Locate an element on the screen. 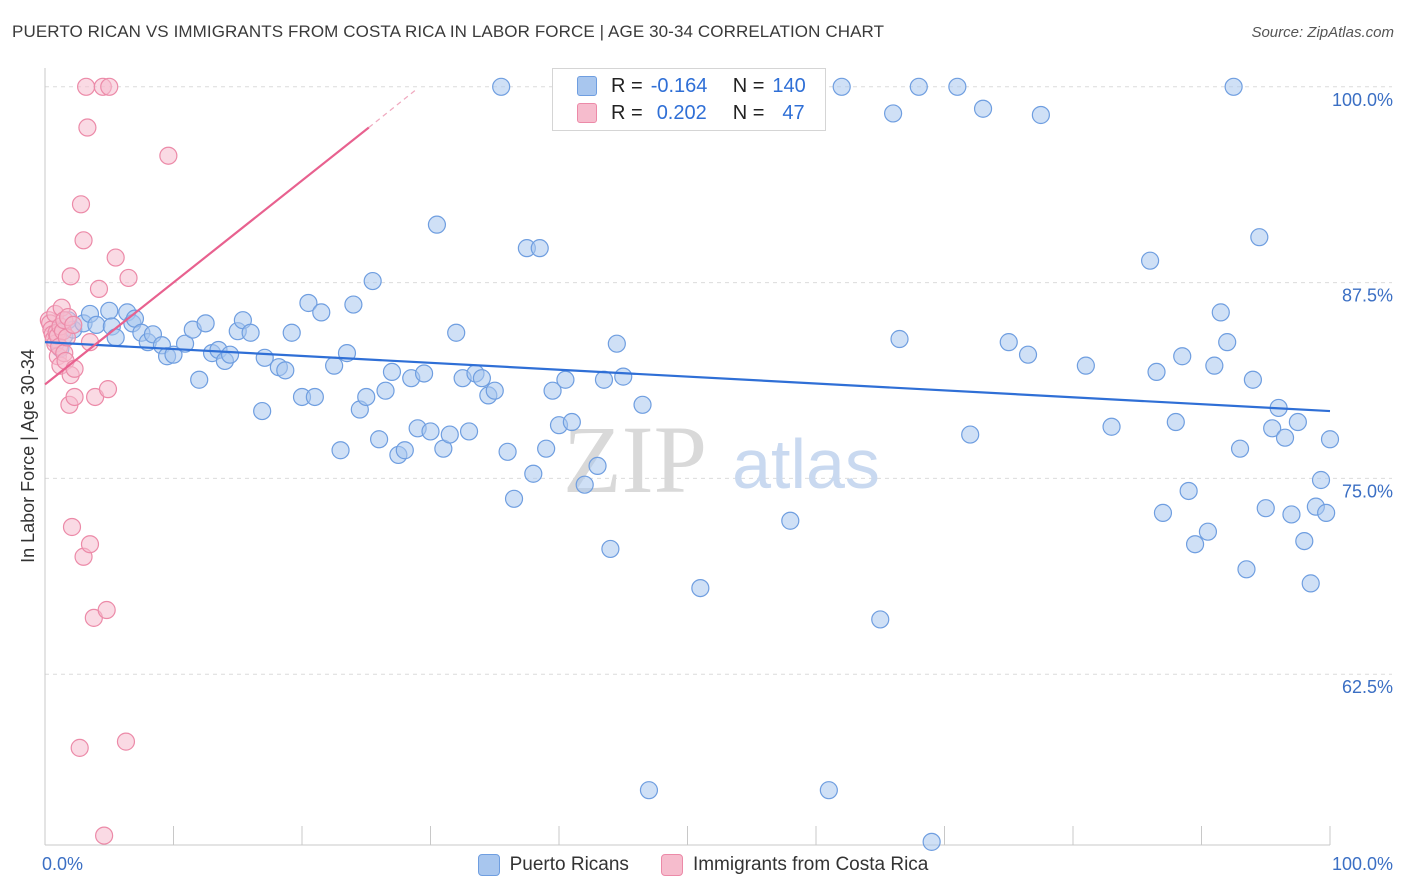 This screenshot has width=1406, height=892. legend-item-costa-rica: Immigrants from Costa Rica is located at coordinates (794, 865).